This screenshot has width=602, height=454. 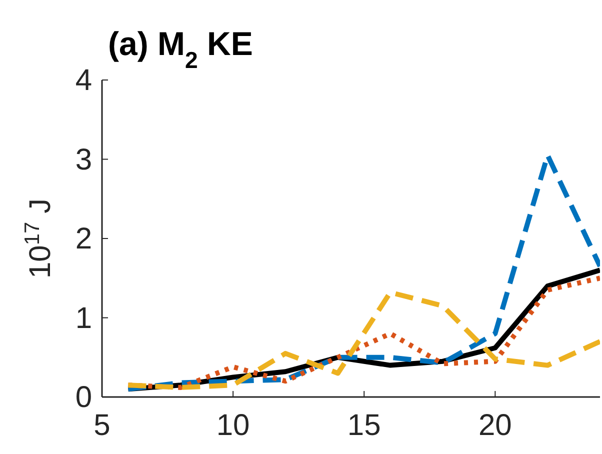 I want to click on y-tick-label: 3, so click(x=83, y=159).